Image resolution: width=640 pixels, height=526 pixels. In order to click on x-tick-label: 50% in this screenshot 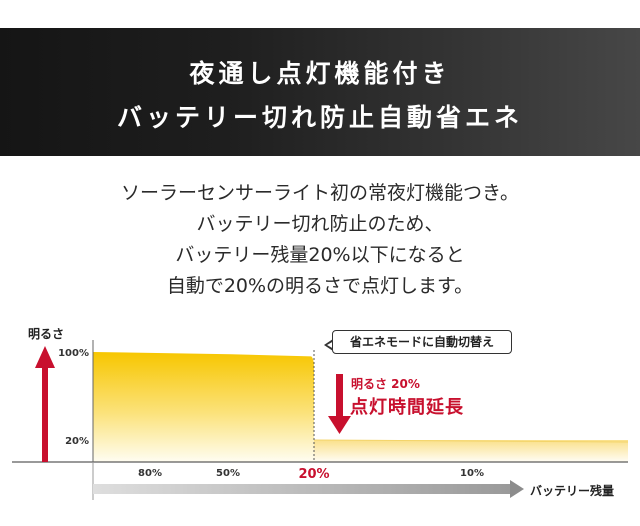, I will do `click(228, 473)`.